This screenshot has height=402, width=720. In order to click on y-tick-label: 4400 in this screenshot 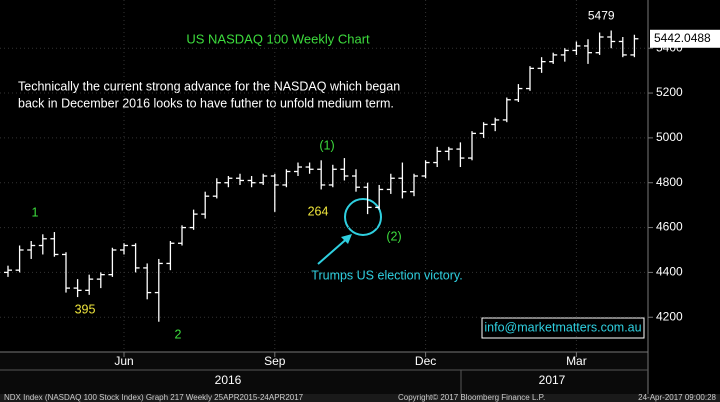, I will do `click(669, 272)`.